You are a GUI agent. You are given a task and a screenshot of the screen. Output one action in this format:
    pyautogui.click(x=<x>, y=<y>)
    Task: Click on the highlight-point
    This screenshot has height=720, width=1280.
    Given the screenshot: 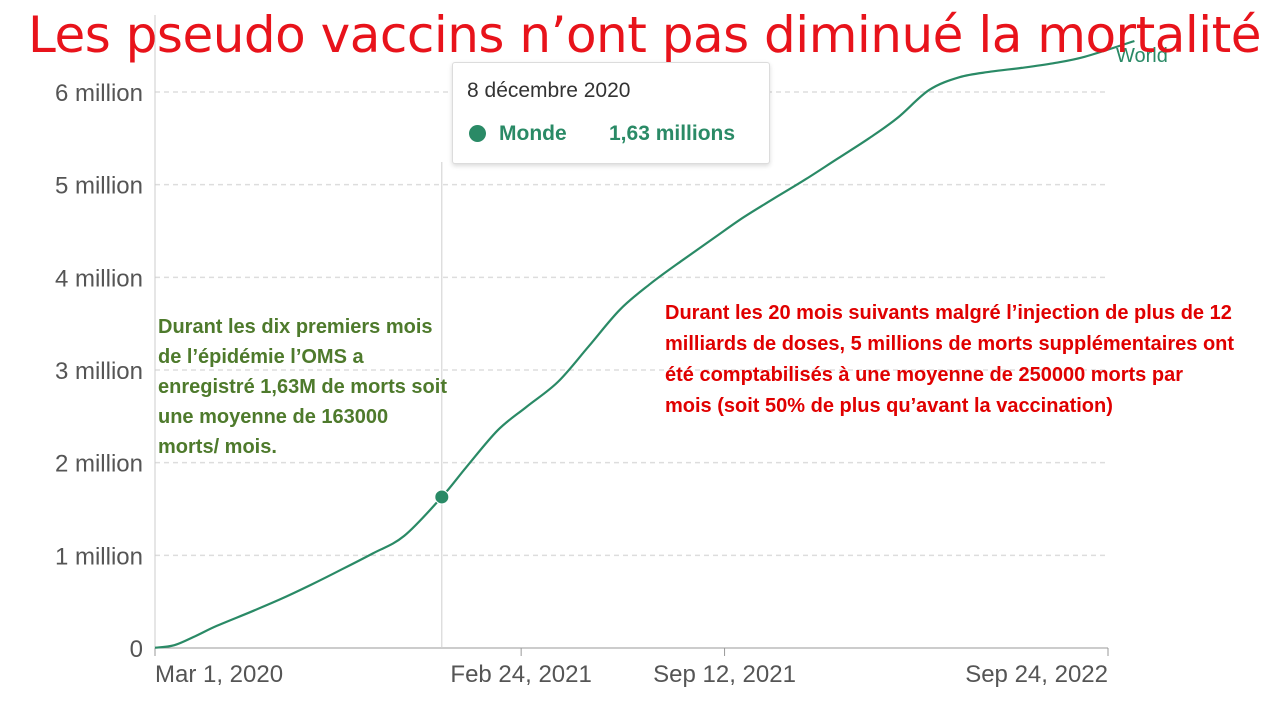 What is the action you would take?
    pyautogui.click(x=442, y=497)
    